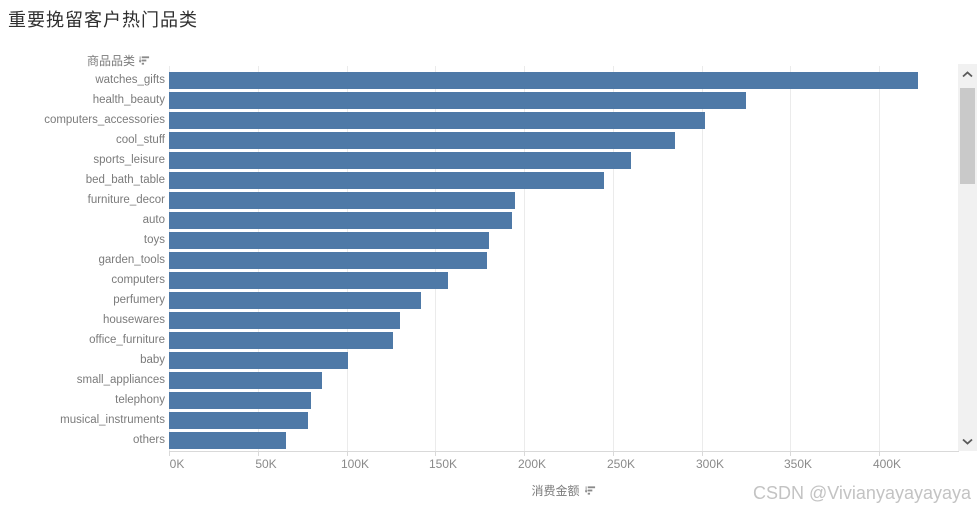  What do you see at coordinates (129, 160) in the screenshot?
I see `category-label-sports_leisure: sports_leisure` at bounding box center [129, 160].